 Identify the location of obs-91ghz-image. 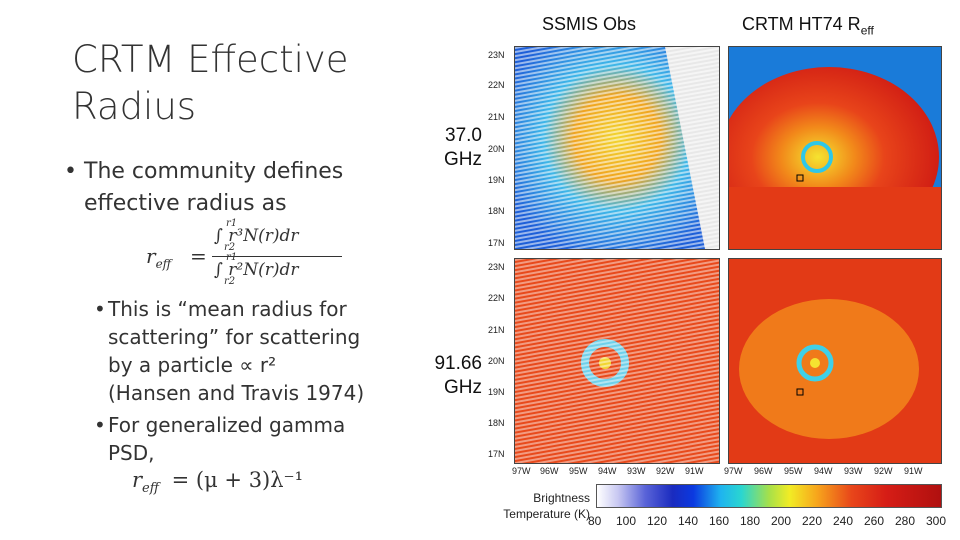
(617, 361).